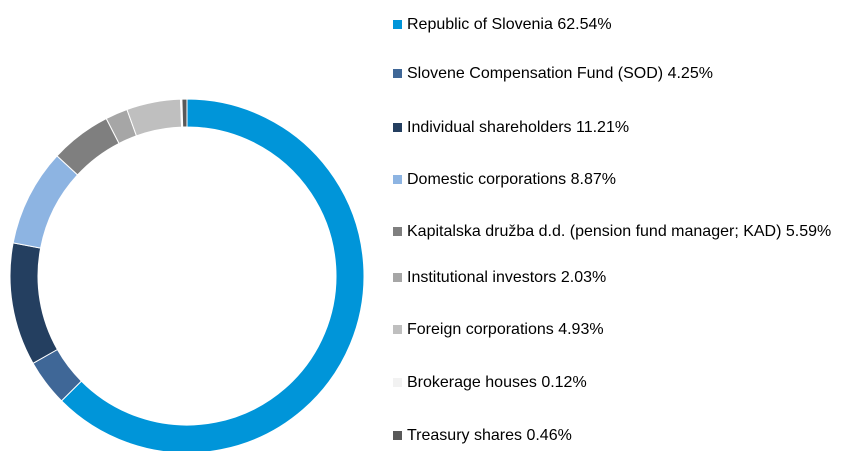 This screenshot has height=451, width=849. I want to click on legend-entry: Foreign corporations 4.93%, so click(619, 329).